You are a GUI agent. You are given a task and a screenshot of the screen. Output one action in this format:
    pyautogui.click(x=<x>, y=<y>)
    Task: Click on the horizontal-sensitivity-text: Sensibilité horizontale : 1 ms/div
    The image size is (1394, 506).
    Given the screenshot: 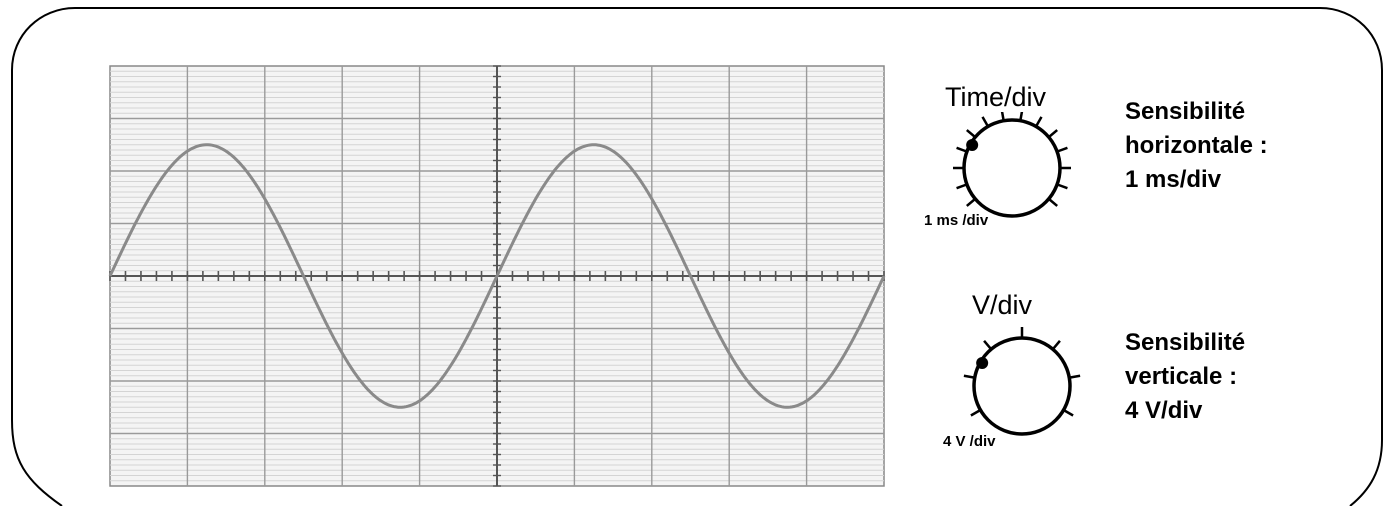 What is the action you would take?
    pyautogui.click(x=1196, y=146)
    